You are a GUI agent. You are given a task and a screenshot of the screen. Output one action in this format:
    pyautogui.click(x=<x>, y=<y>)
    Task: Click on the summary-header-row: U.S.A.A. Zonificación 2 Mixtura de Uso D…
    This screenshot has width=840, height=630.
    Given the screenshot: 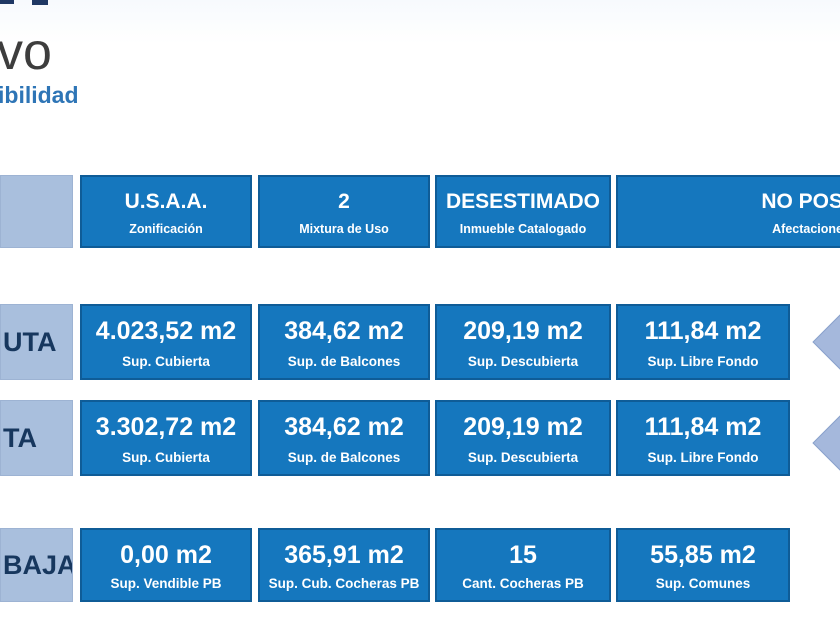 What is the action you would take?
    pyautogui.click(x=420, y=211)
    